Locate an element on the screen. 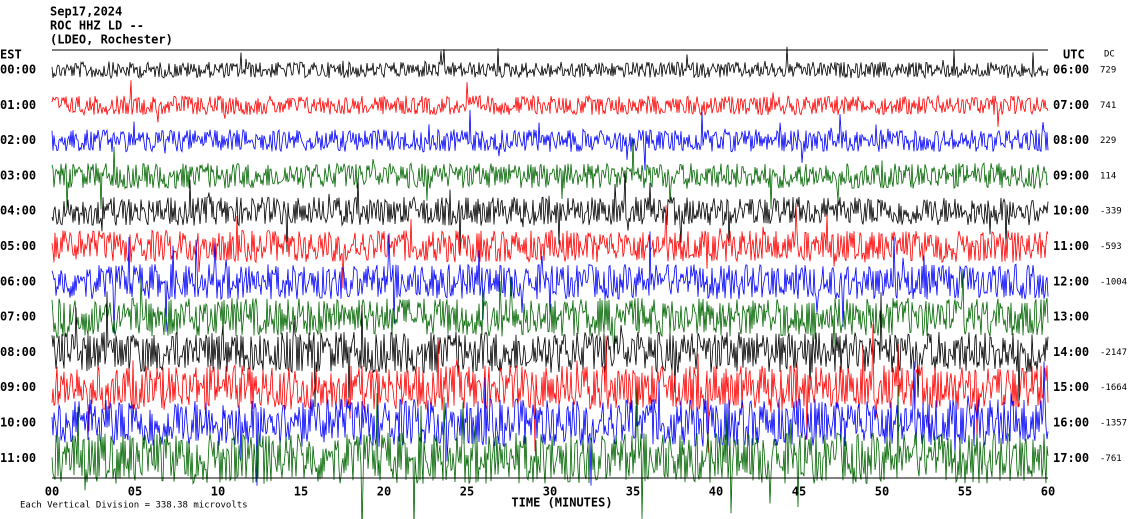  dc-label: -2147 is located at coordinates (1113, 353).